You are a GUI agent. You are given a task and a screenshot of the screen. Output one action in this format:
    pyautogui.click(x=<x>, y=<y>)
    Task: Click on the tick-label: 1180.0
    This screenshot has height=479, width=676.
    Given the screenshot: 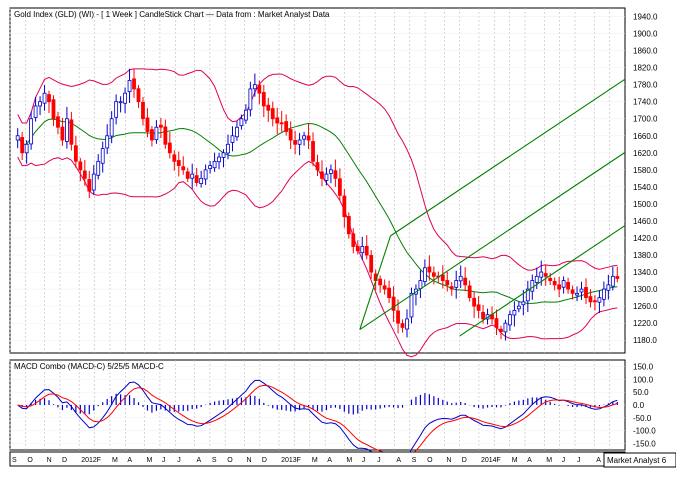 What is the action you would take?
    pyautogui.click(x=645, y=340)
    